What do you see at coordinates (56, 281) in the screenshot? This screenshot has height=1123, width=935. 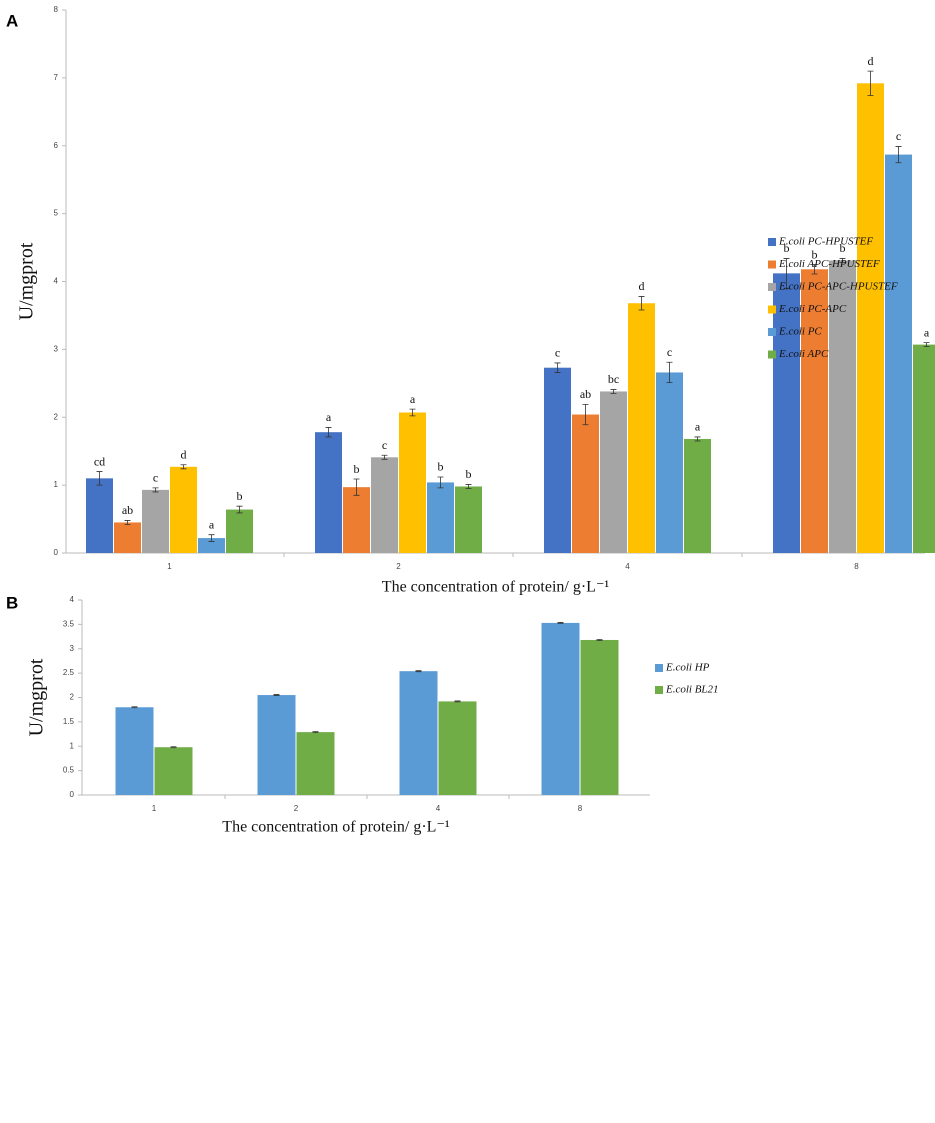 I see `y-tick-label: 4` at bounding box center [56, 281].